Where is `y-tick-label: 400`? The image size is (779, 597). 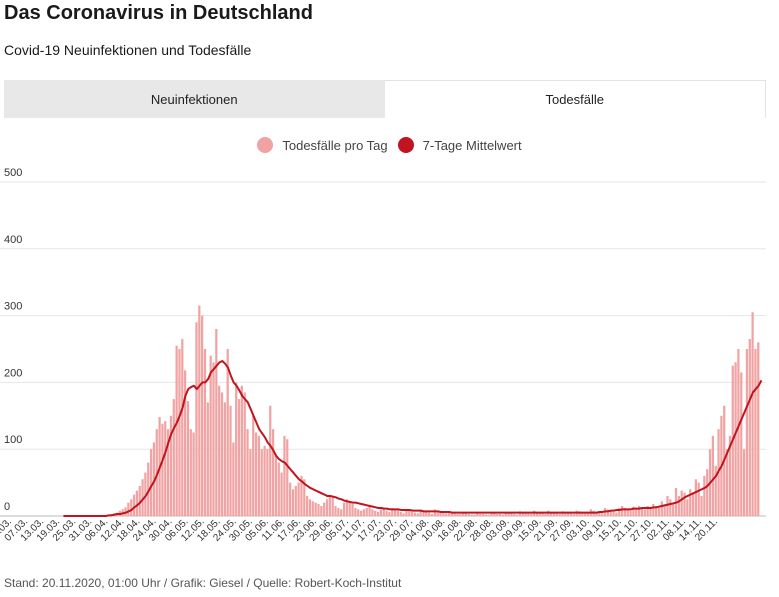 y-tick-label: 400 is located at coordinates (13, 240).